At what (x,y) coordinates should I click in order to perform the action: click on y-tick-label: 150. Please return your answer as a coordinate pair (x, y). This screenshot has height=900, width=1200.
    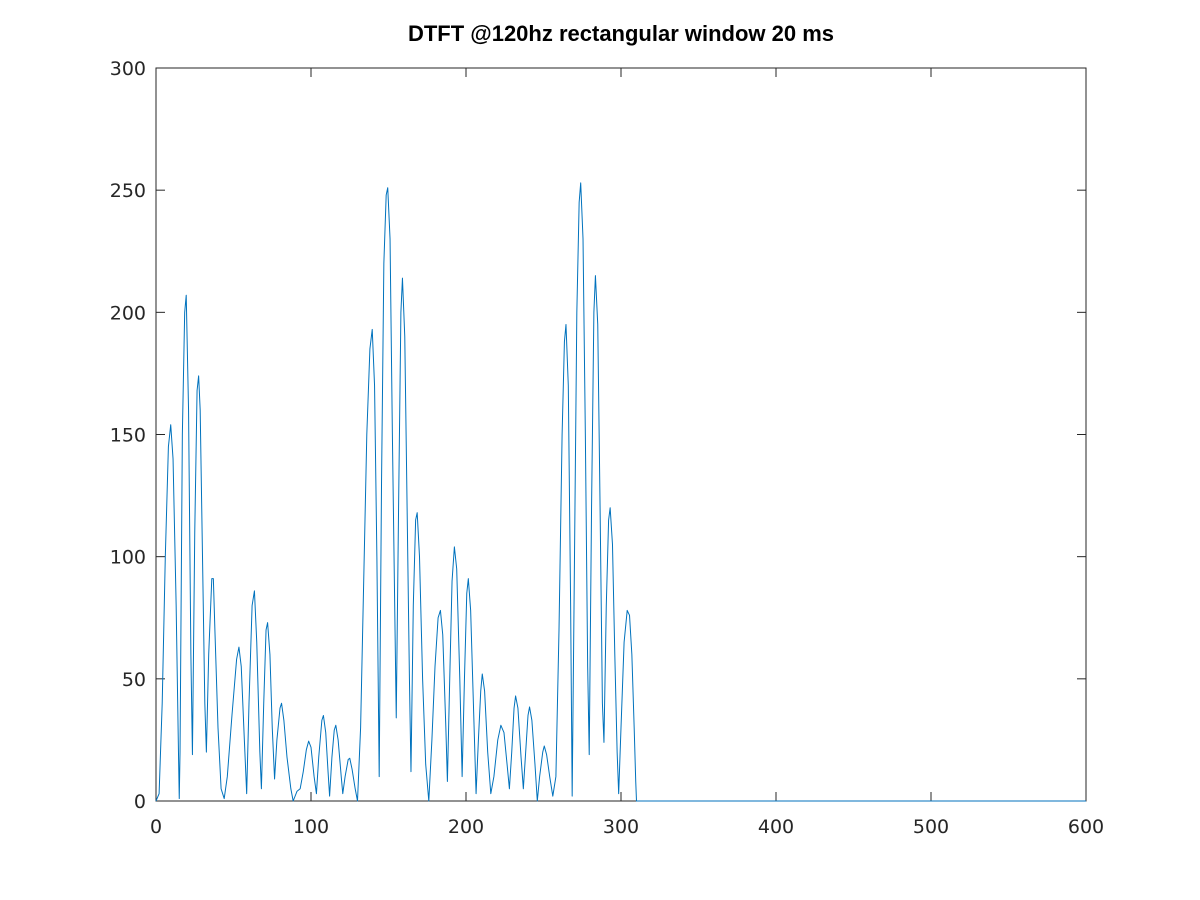
    Looking at the image, I should click on (128, 436).